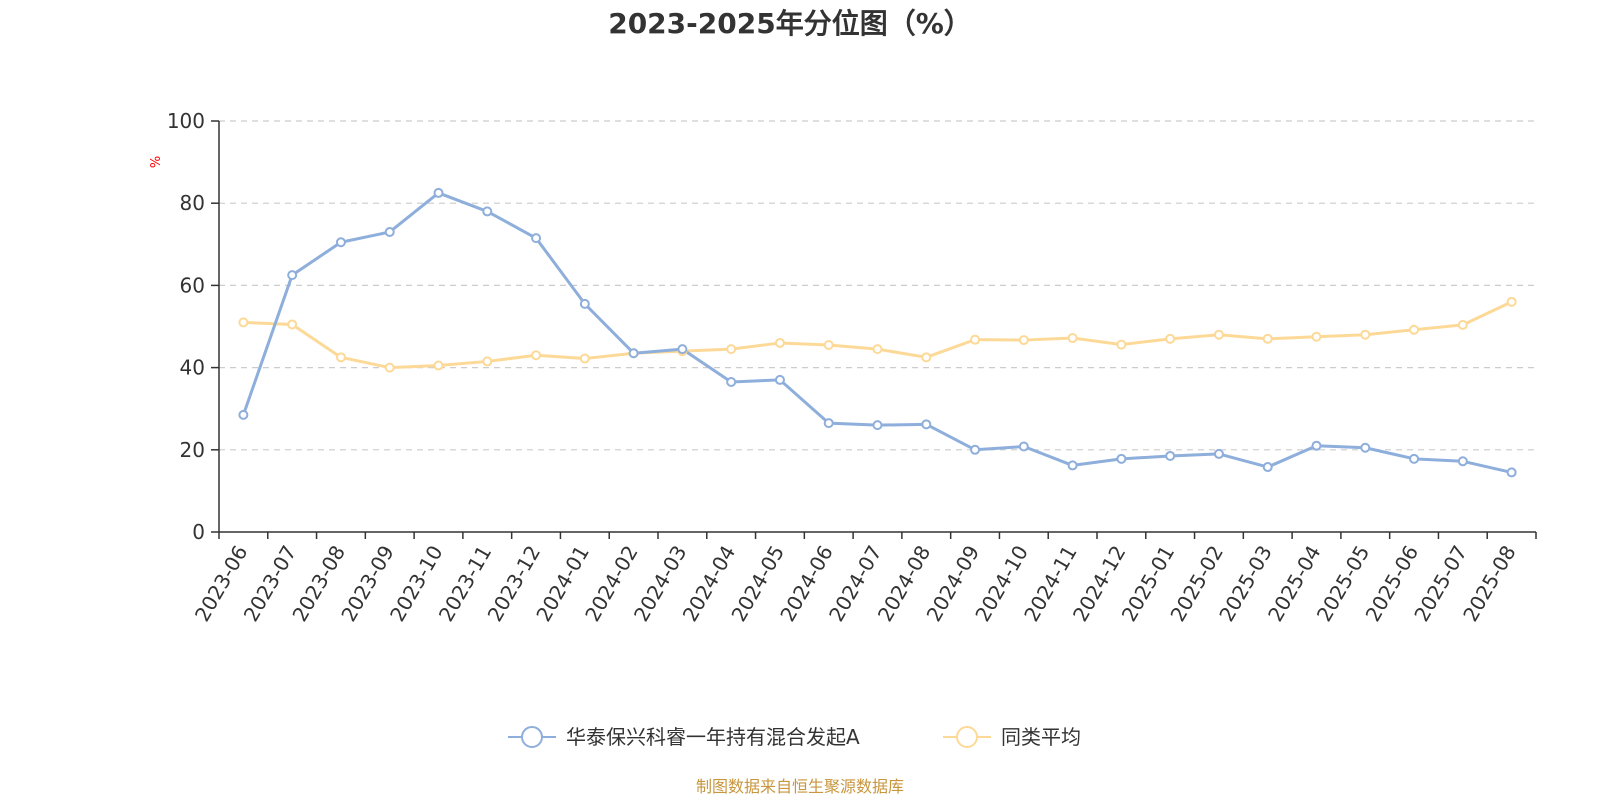 This screenshot has height=800, width=1600. Describe the element at coordinates (192, 285) in the screenshot. I see `y-tick-label: 60` at that location.